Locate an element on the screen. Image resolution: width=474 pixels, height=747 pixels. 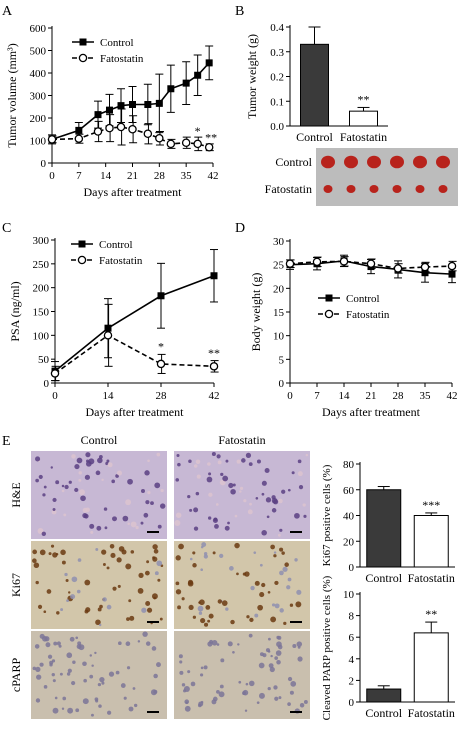
x-tick-label: 35 is located at coordinates (426, 396).